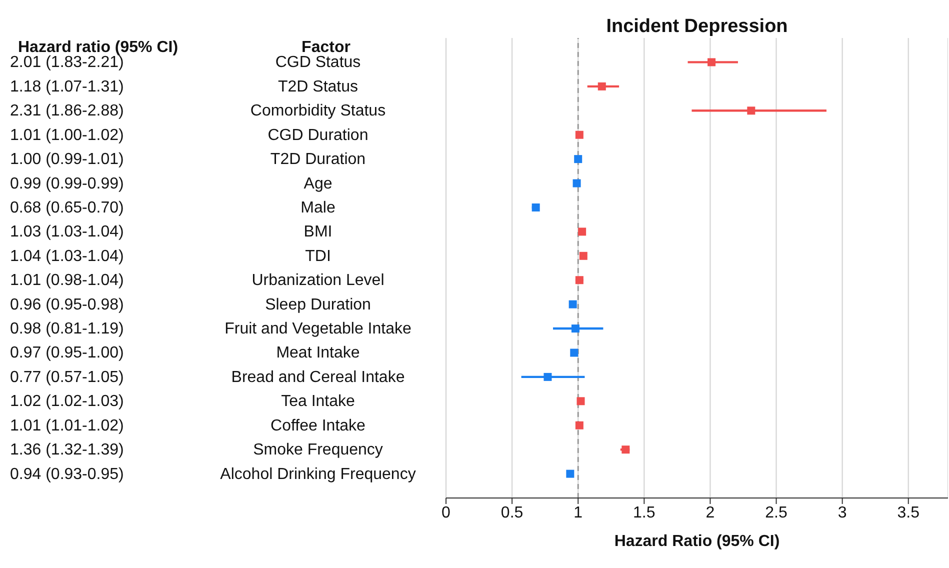 This screenshot has width=949, height=568. I want to click on y-tick-label: Fruit and Vegetable Intake, so click(318, 329).